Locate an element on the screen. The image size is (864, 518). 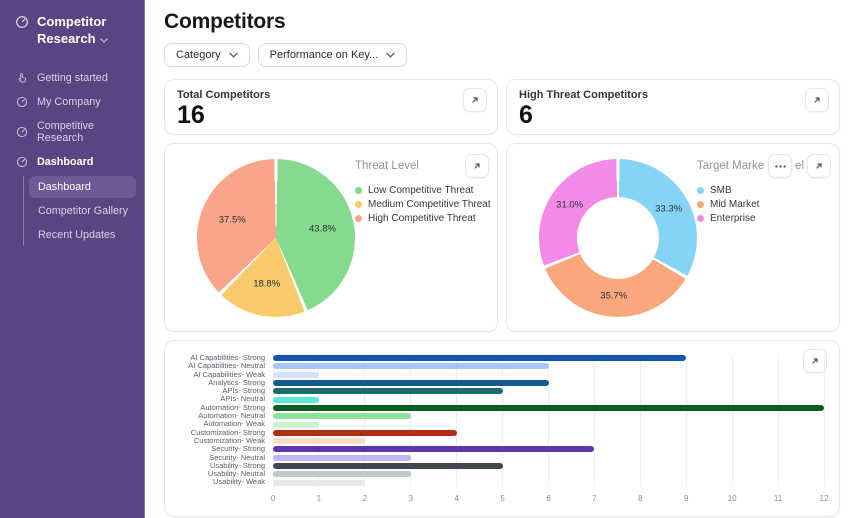
bar-automation-strong is located at coordinates (548, 407).